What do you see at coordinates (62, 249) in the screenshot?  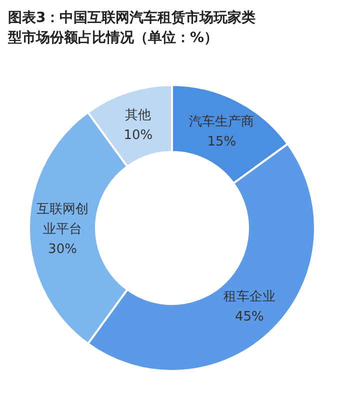 I see `data-label: 30%` at bounding box center [62, 249].